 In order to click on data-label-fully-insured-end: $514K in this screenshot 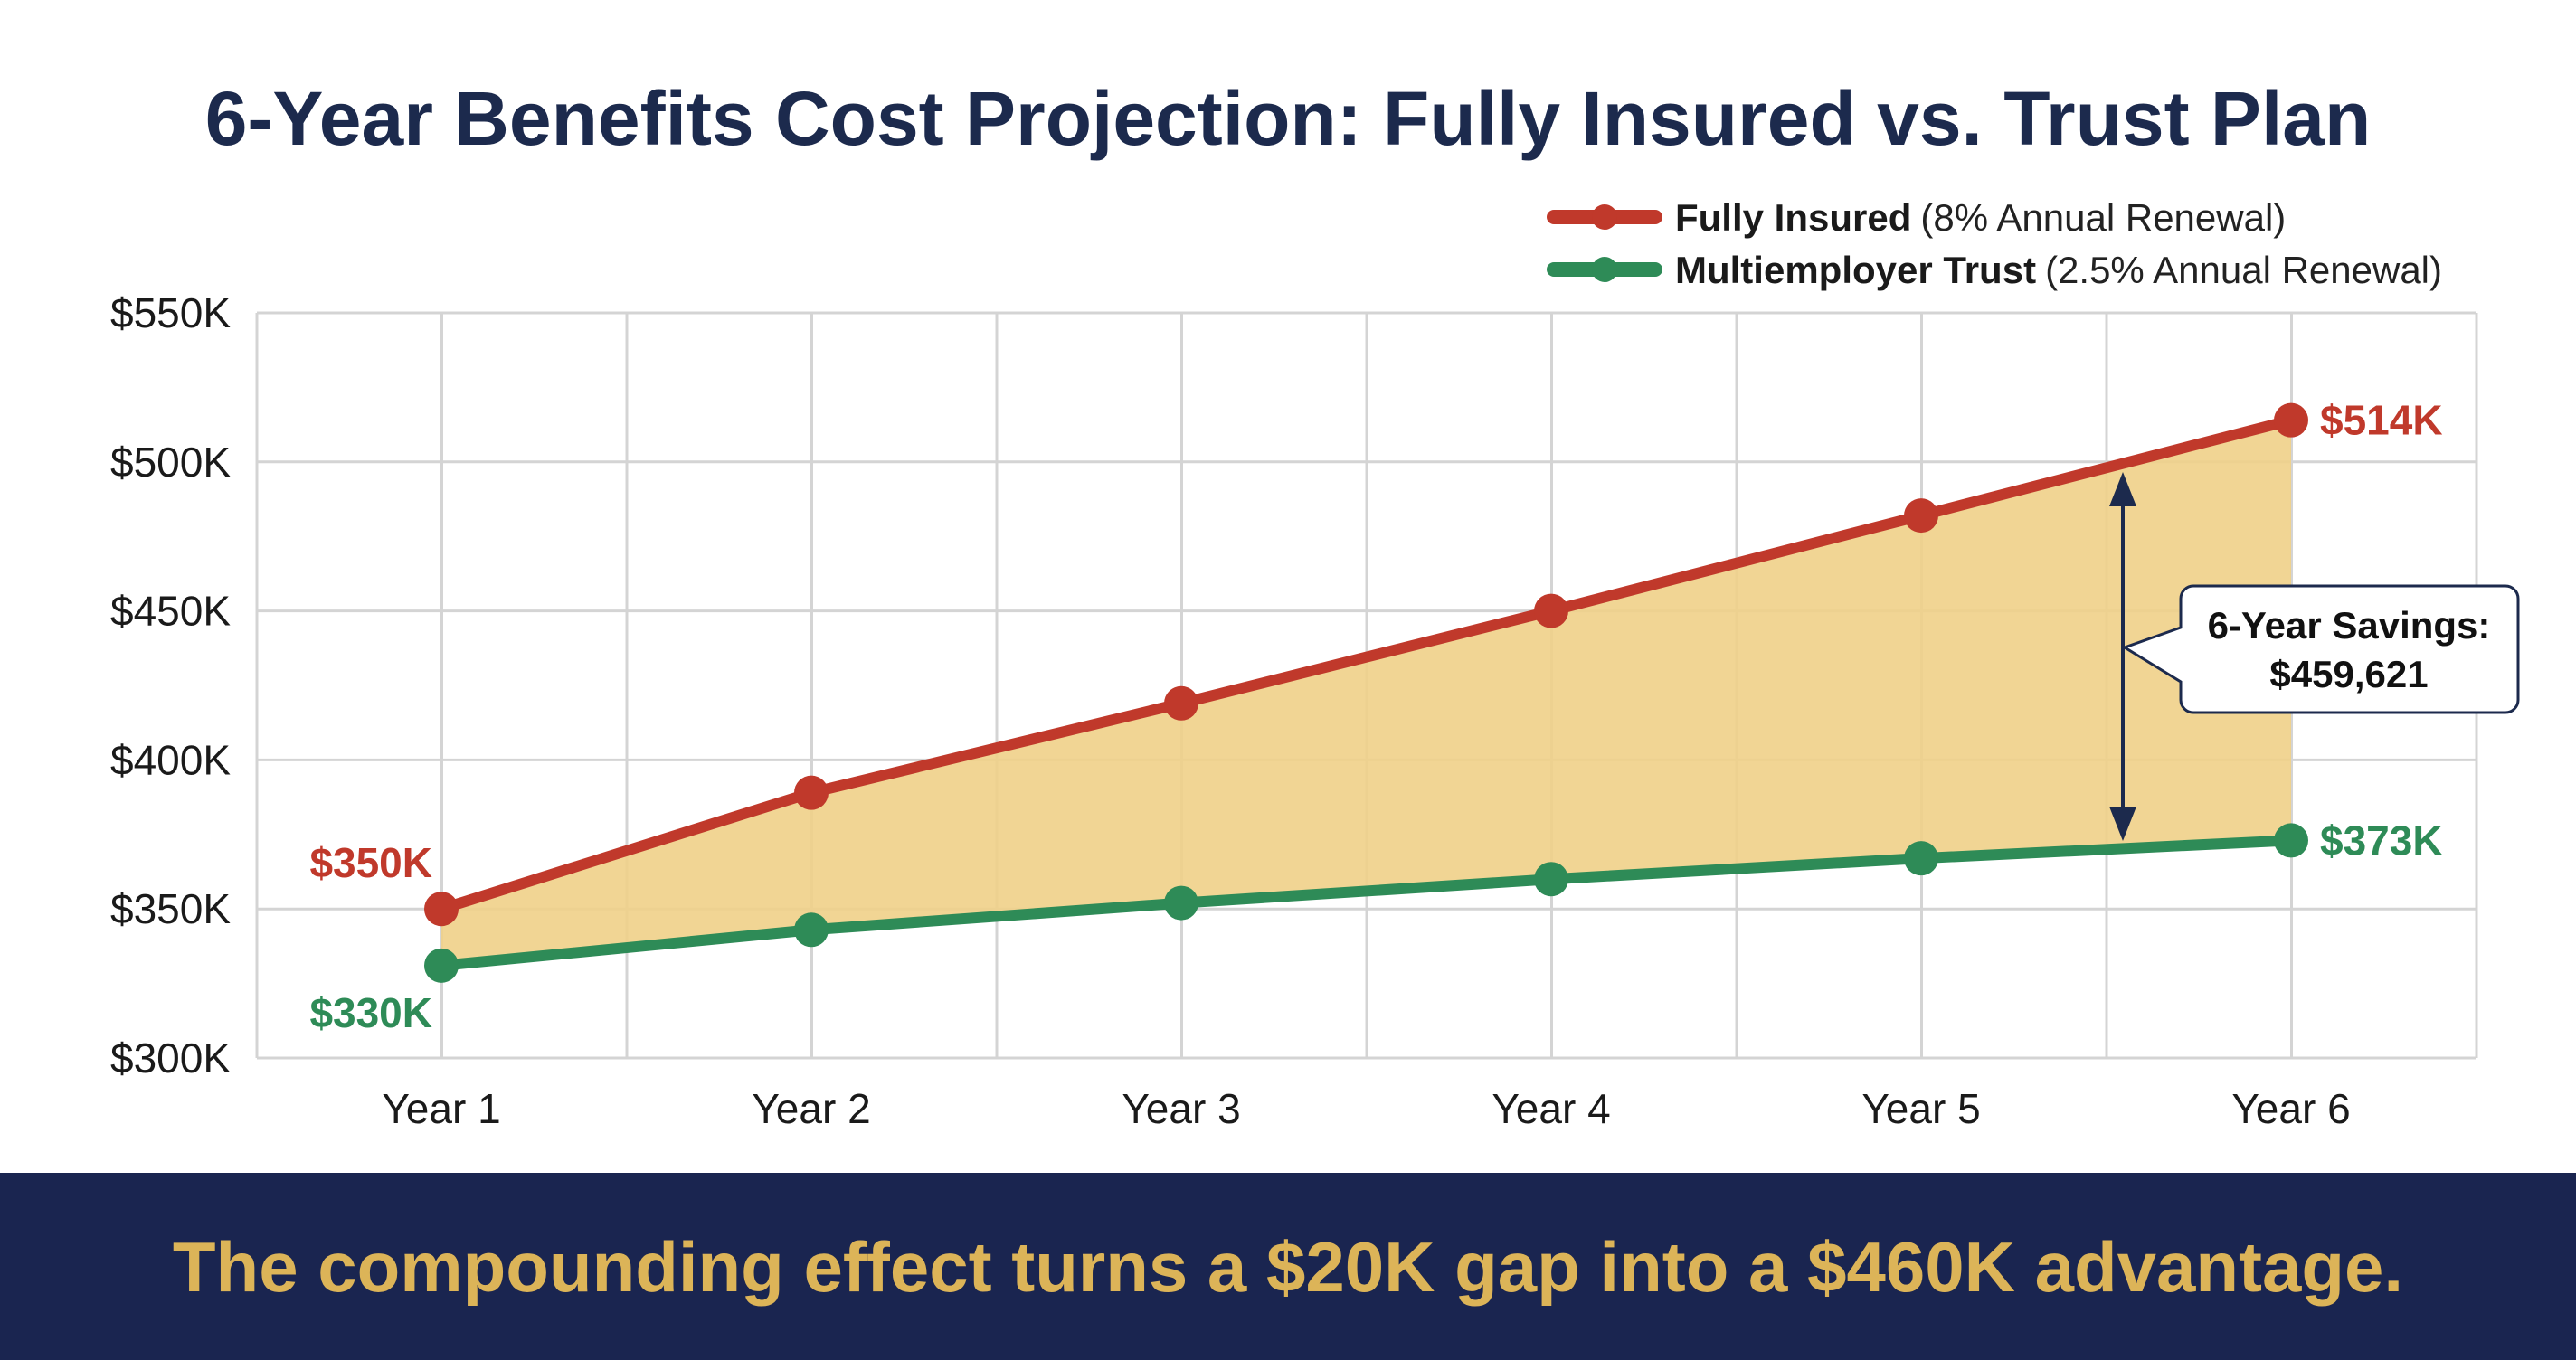, I will do `click(2381, 421)`.